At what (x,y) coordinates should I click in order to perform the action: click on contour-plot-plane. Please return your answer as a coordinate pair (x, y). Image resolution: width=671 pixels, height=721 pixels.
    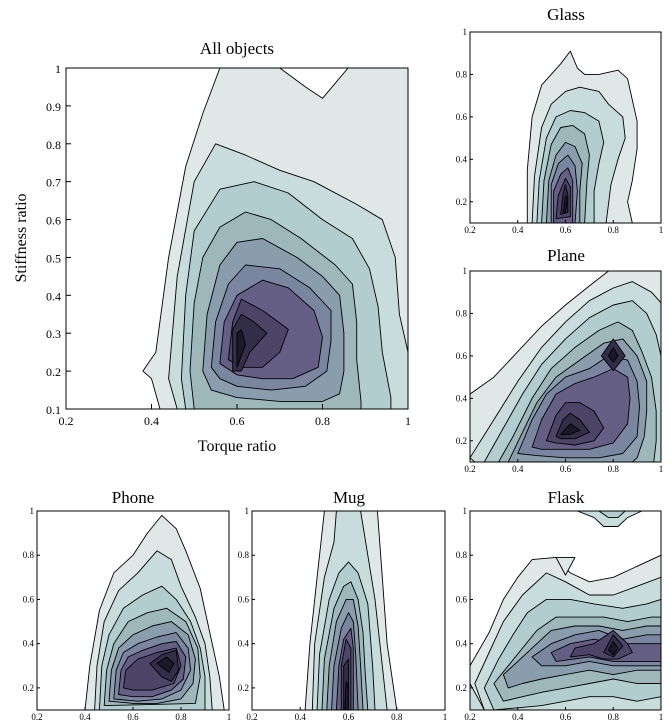
    Looking at the image, I should click on (565, 366).